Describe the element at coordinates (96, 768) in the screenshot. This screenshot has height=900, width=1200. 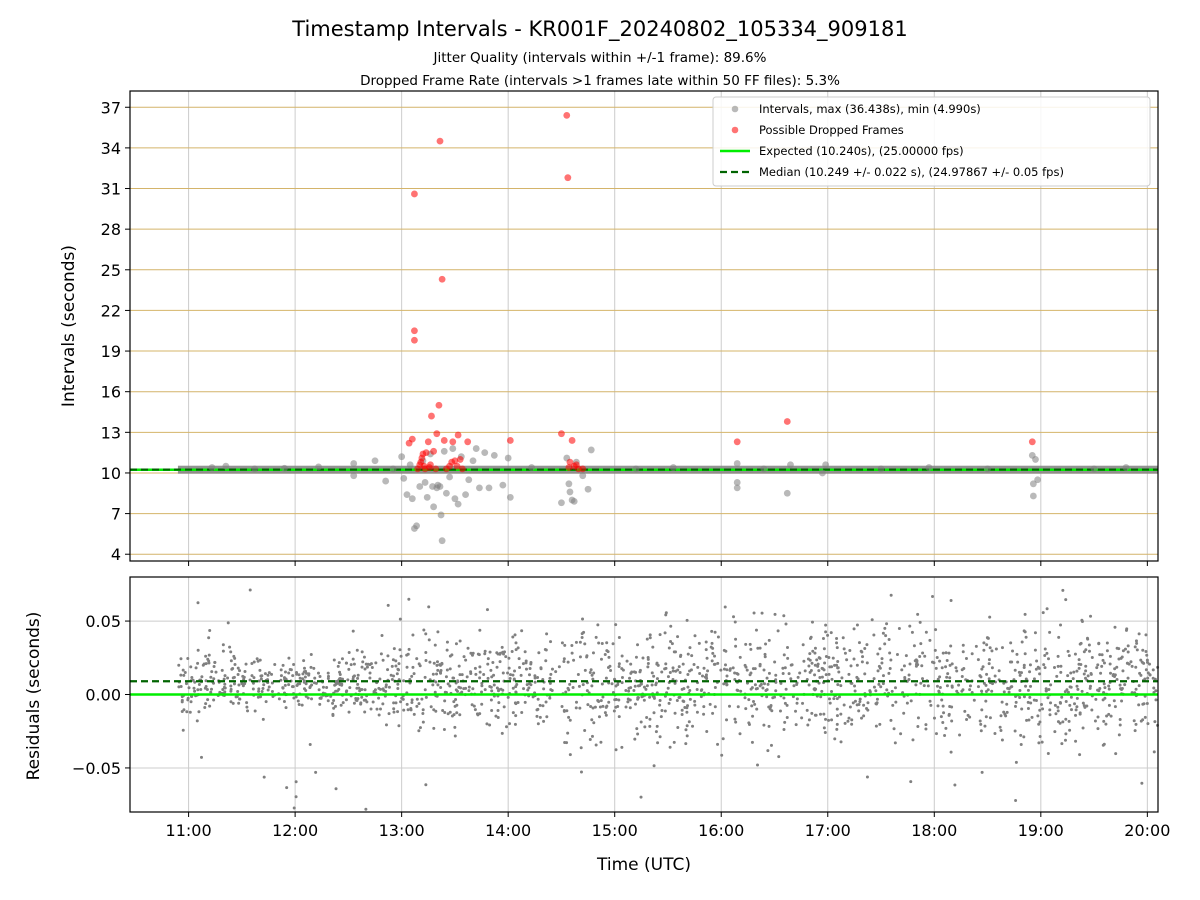
I see `residuals-y-tick-label: −0.05` at that location.